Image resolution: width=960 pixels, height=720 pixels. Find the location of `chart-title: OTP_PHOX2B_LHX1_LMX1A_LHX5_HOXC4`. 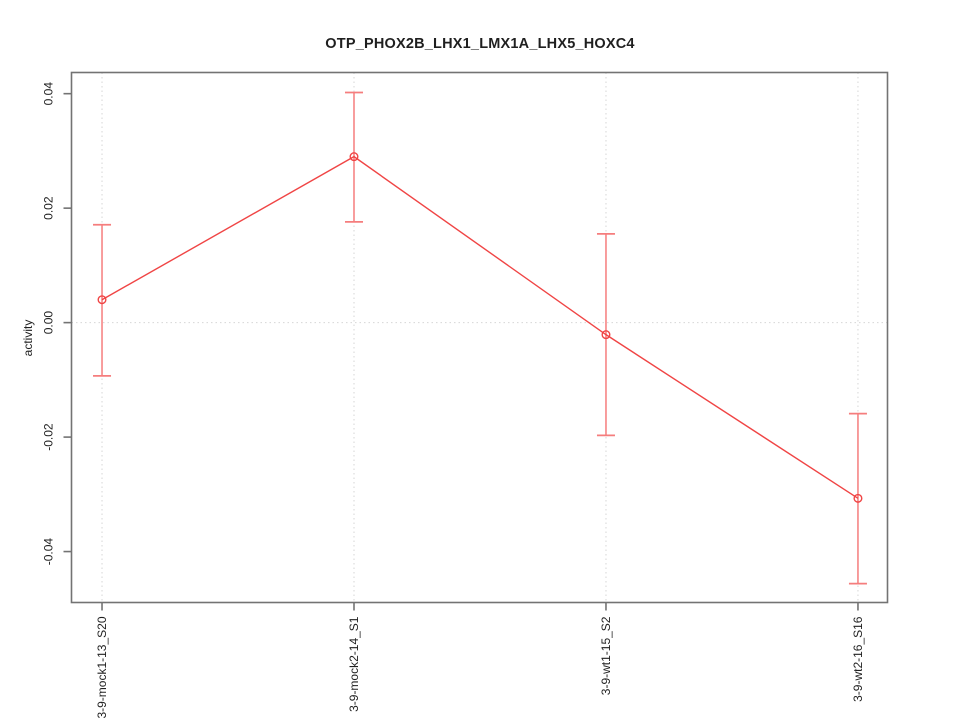

chart-title: OTP_PHOX2B_LHX1_LMX1A_LHX5_HOXC4 is located at coordinates (480, 44).